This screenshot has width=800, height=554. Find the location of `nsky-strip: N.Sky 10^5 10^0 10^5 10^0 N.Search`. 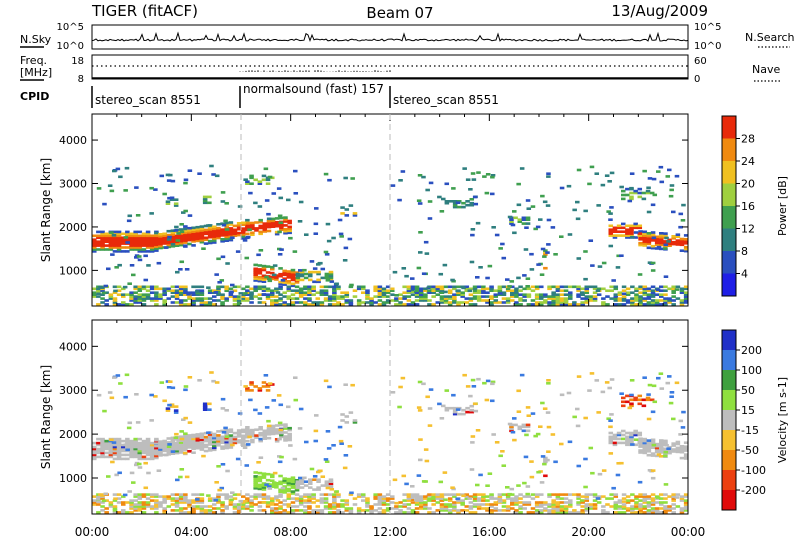

nsky-strip: N.Sky 10^5 10^0 10^5 10^0 N.Search is located at coordinates (407, 37).